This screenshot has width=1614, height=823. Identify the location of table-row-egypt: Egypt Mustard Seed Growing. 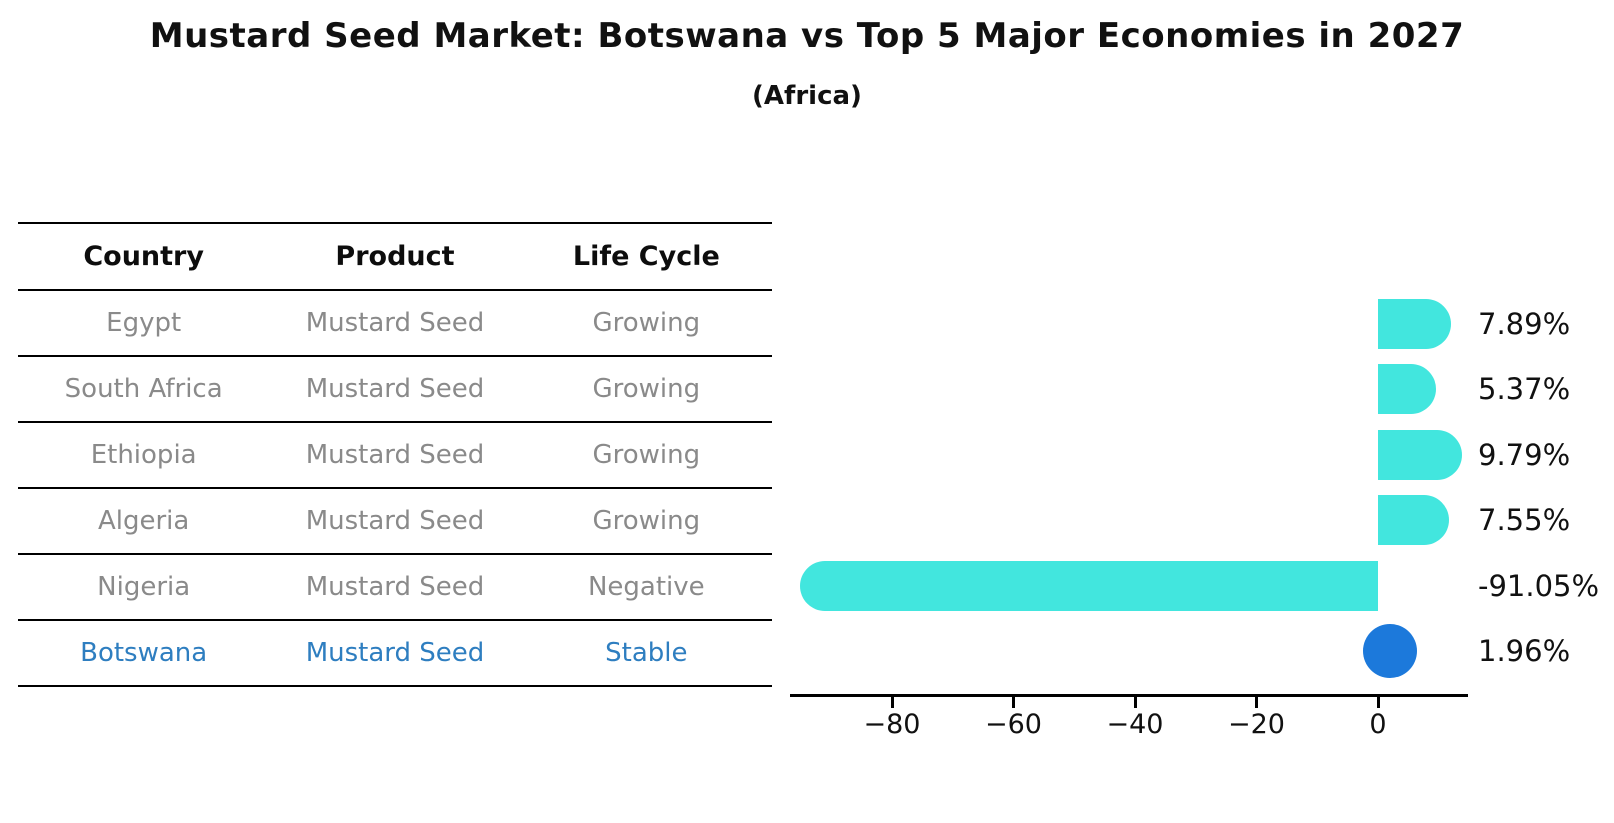
(395, 324).